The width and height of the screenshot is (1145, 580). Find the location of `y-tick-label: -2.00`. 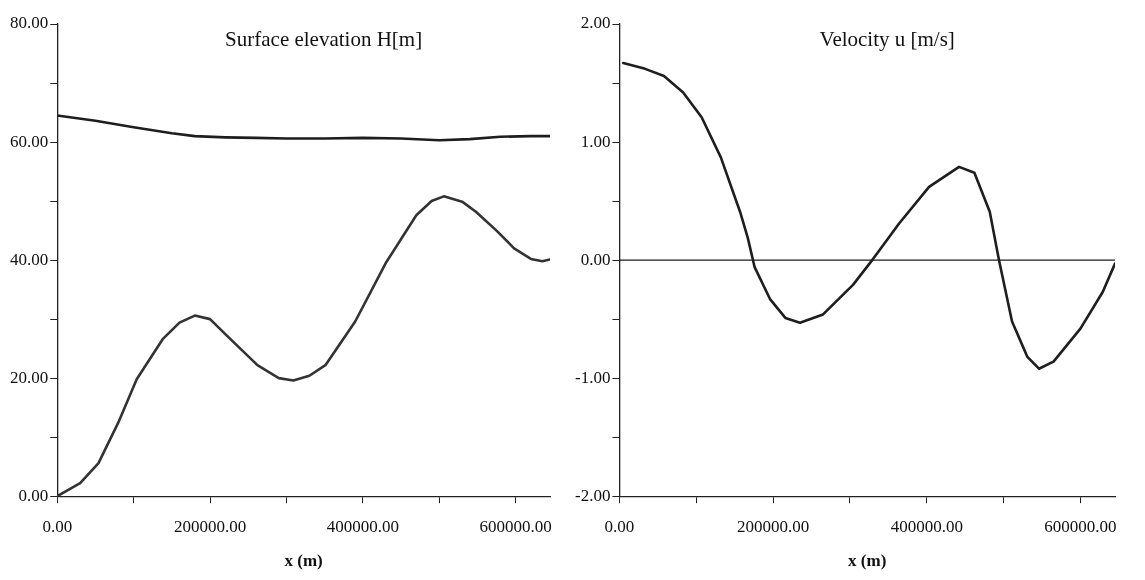

y-tick-label: -2.00 is located at coordinates (592, 495).